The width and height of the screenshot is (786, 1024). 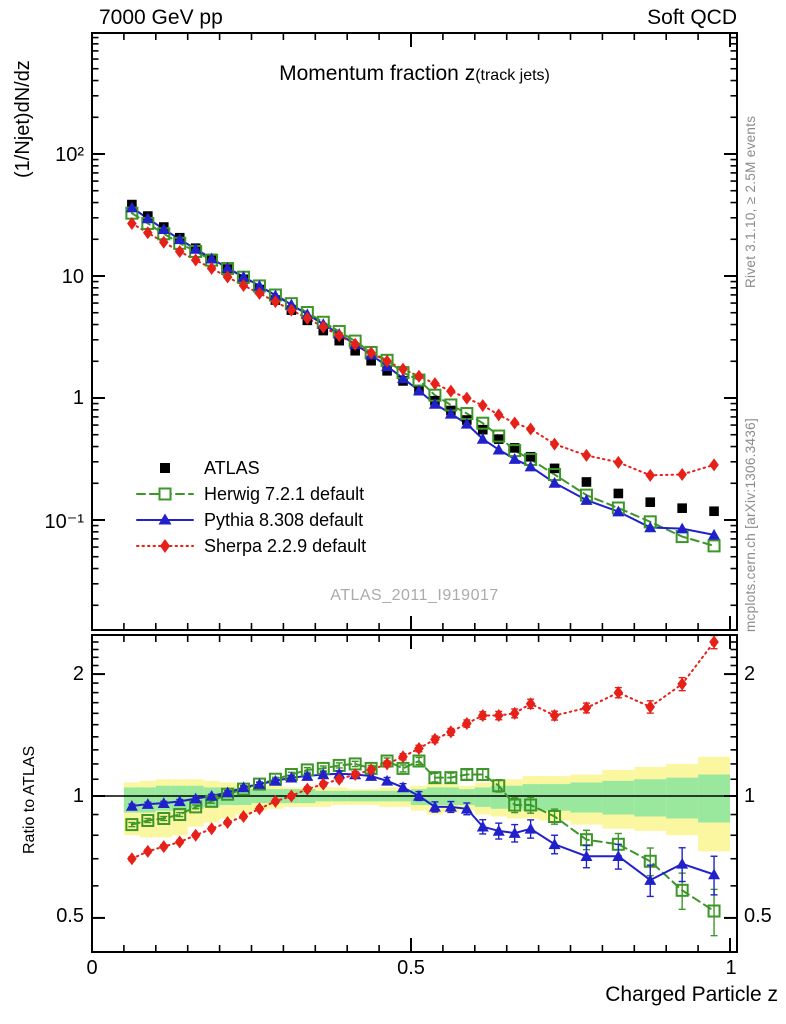 I want to click on ratio-y-tick-right-1: 1, so click(x=750, y=796).